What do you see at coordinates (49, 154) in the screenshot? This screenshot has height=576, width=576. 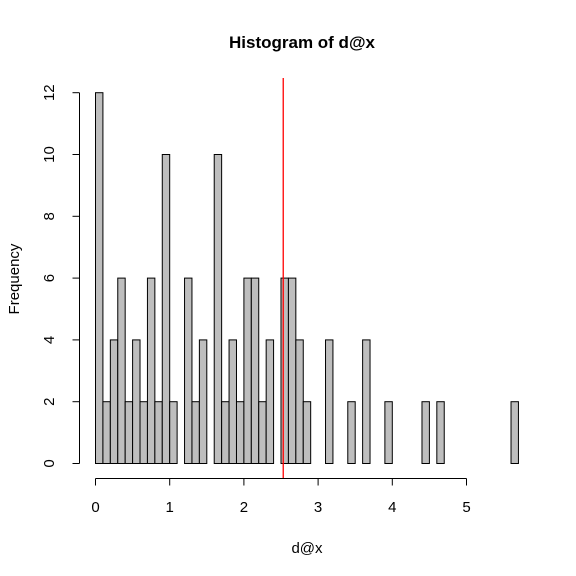 I see `y-tick-label: 10` at bounding box center [49, 154].